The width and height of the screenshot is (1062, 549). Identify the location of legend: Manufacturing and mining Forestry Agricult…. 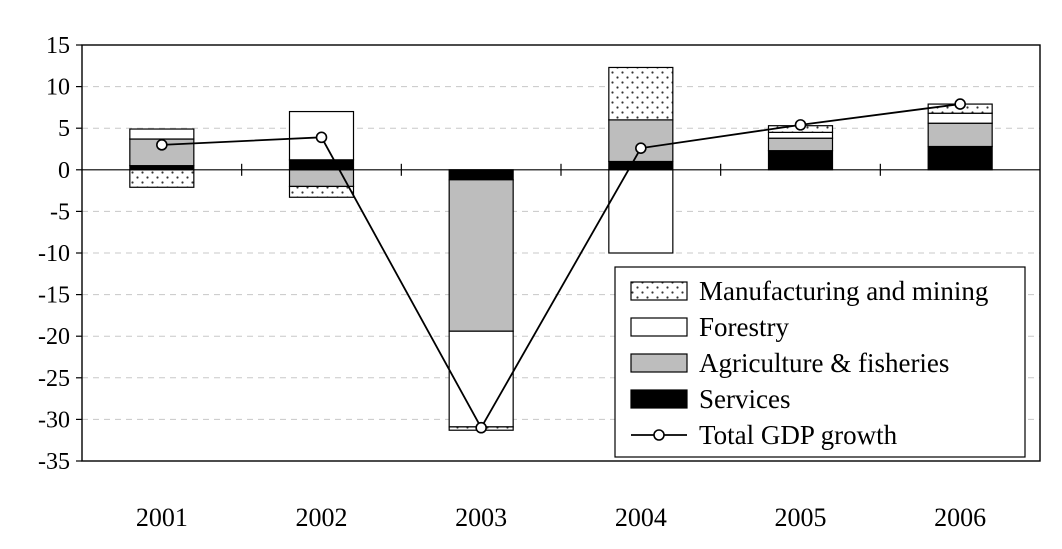
(820, 362).